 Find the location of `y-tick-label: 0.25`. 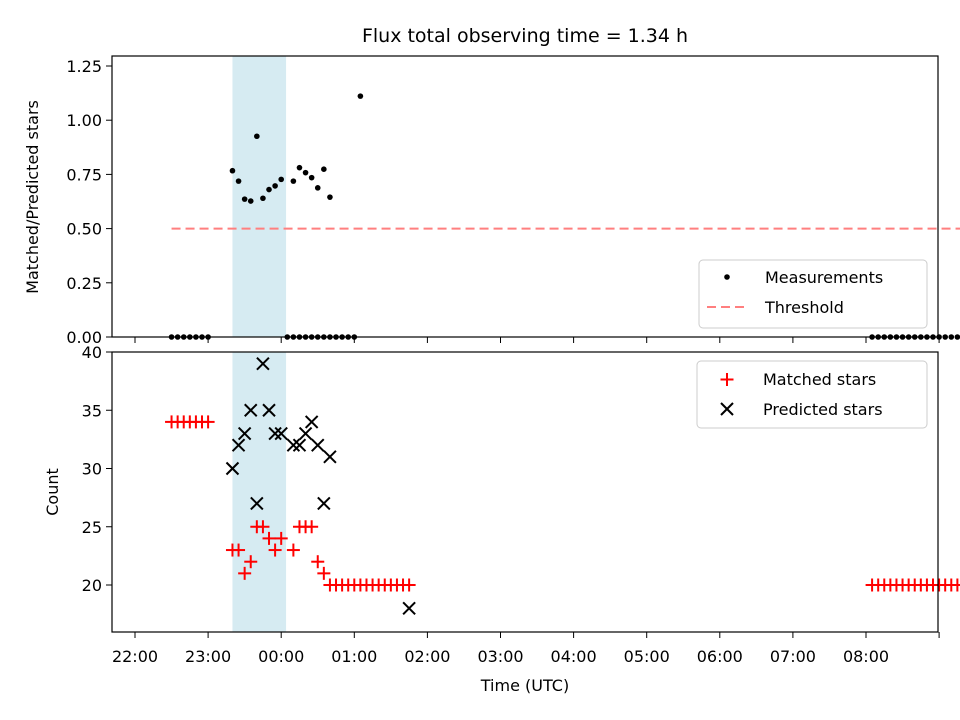

y-tick-label: 0.25 is located at coordinates (84, 283).